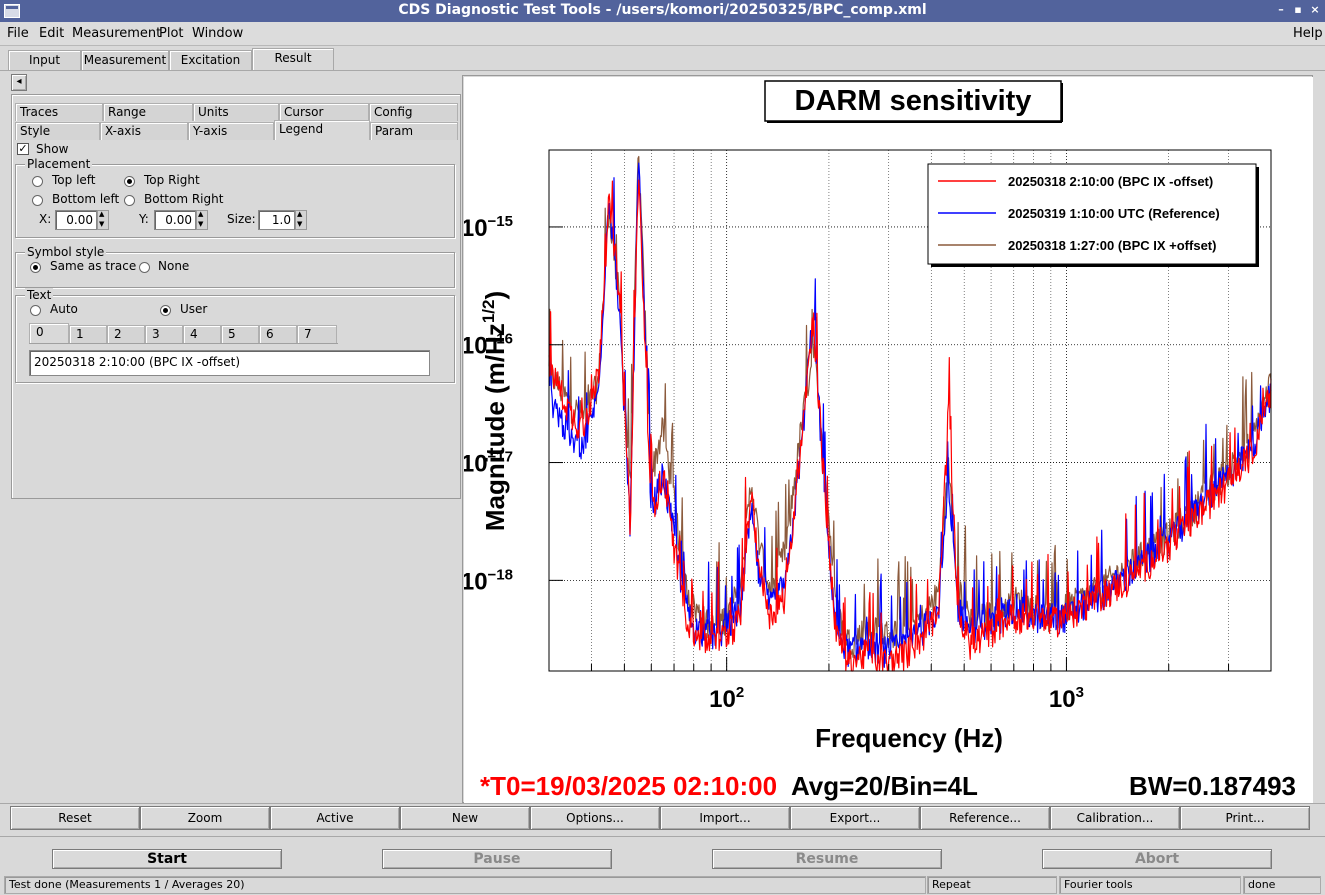  Describe the element at coordinates (183, 343) in the screenshot. I see `text-tab-divider` at that location.